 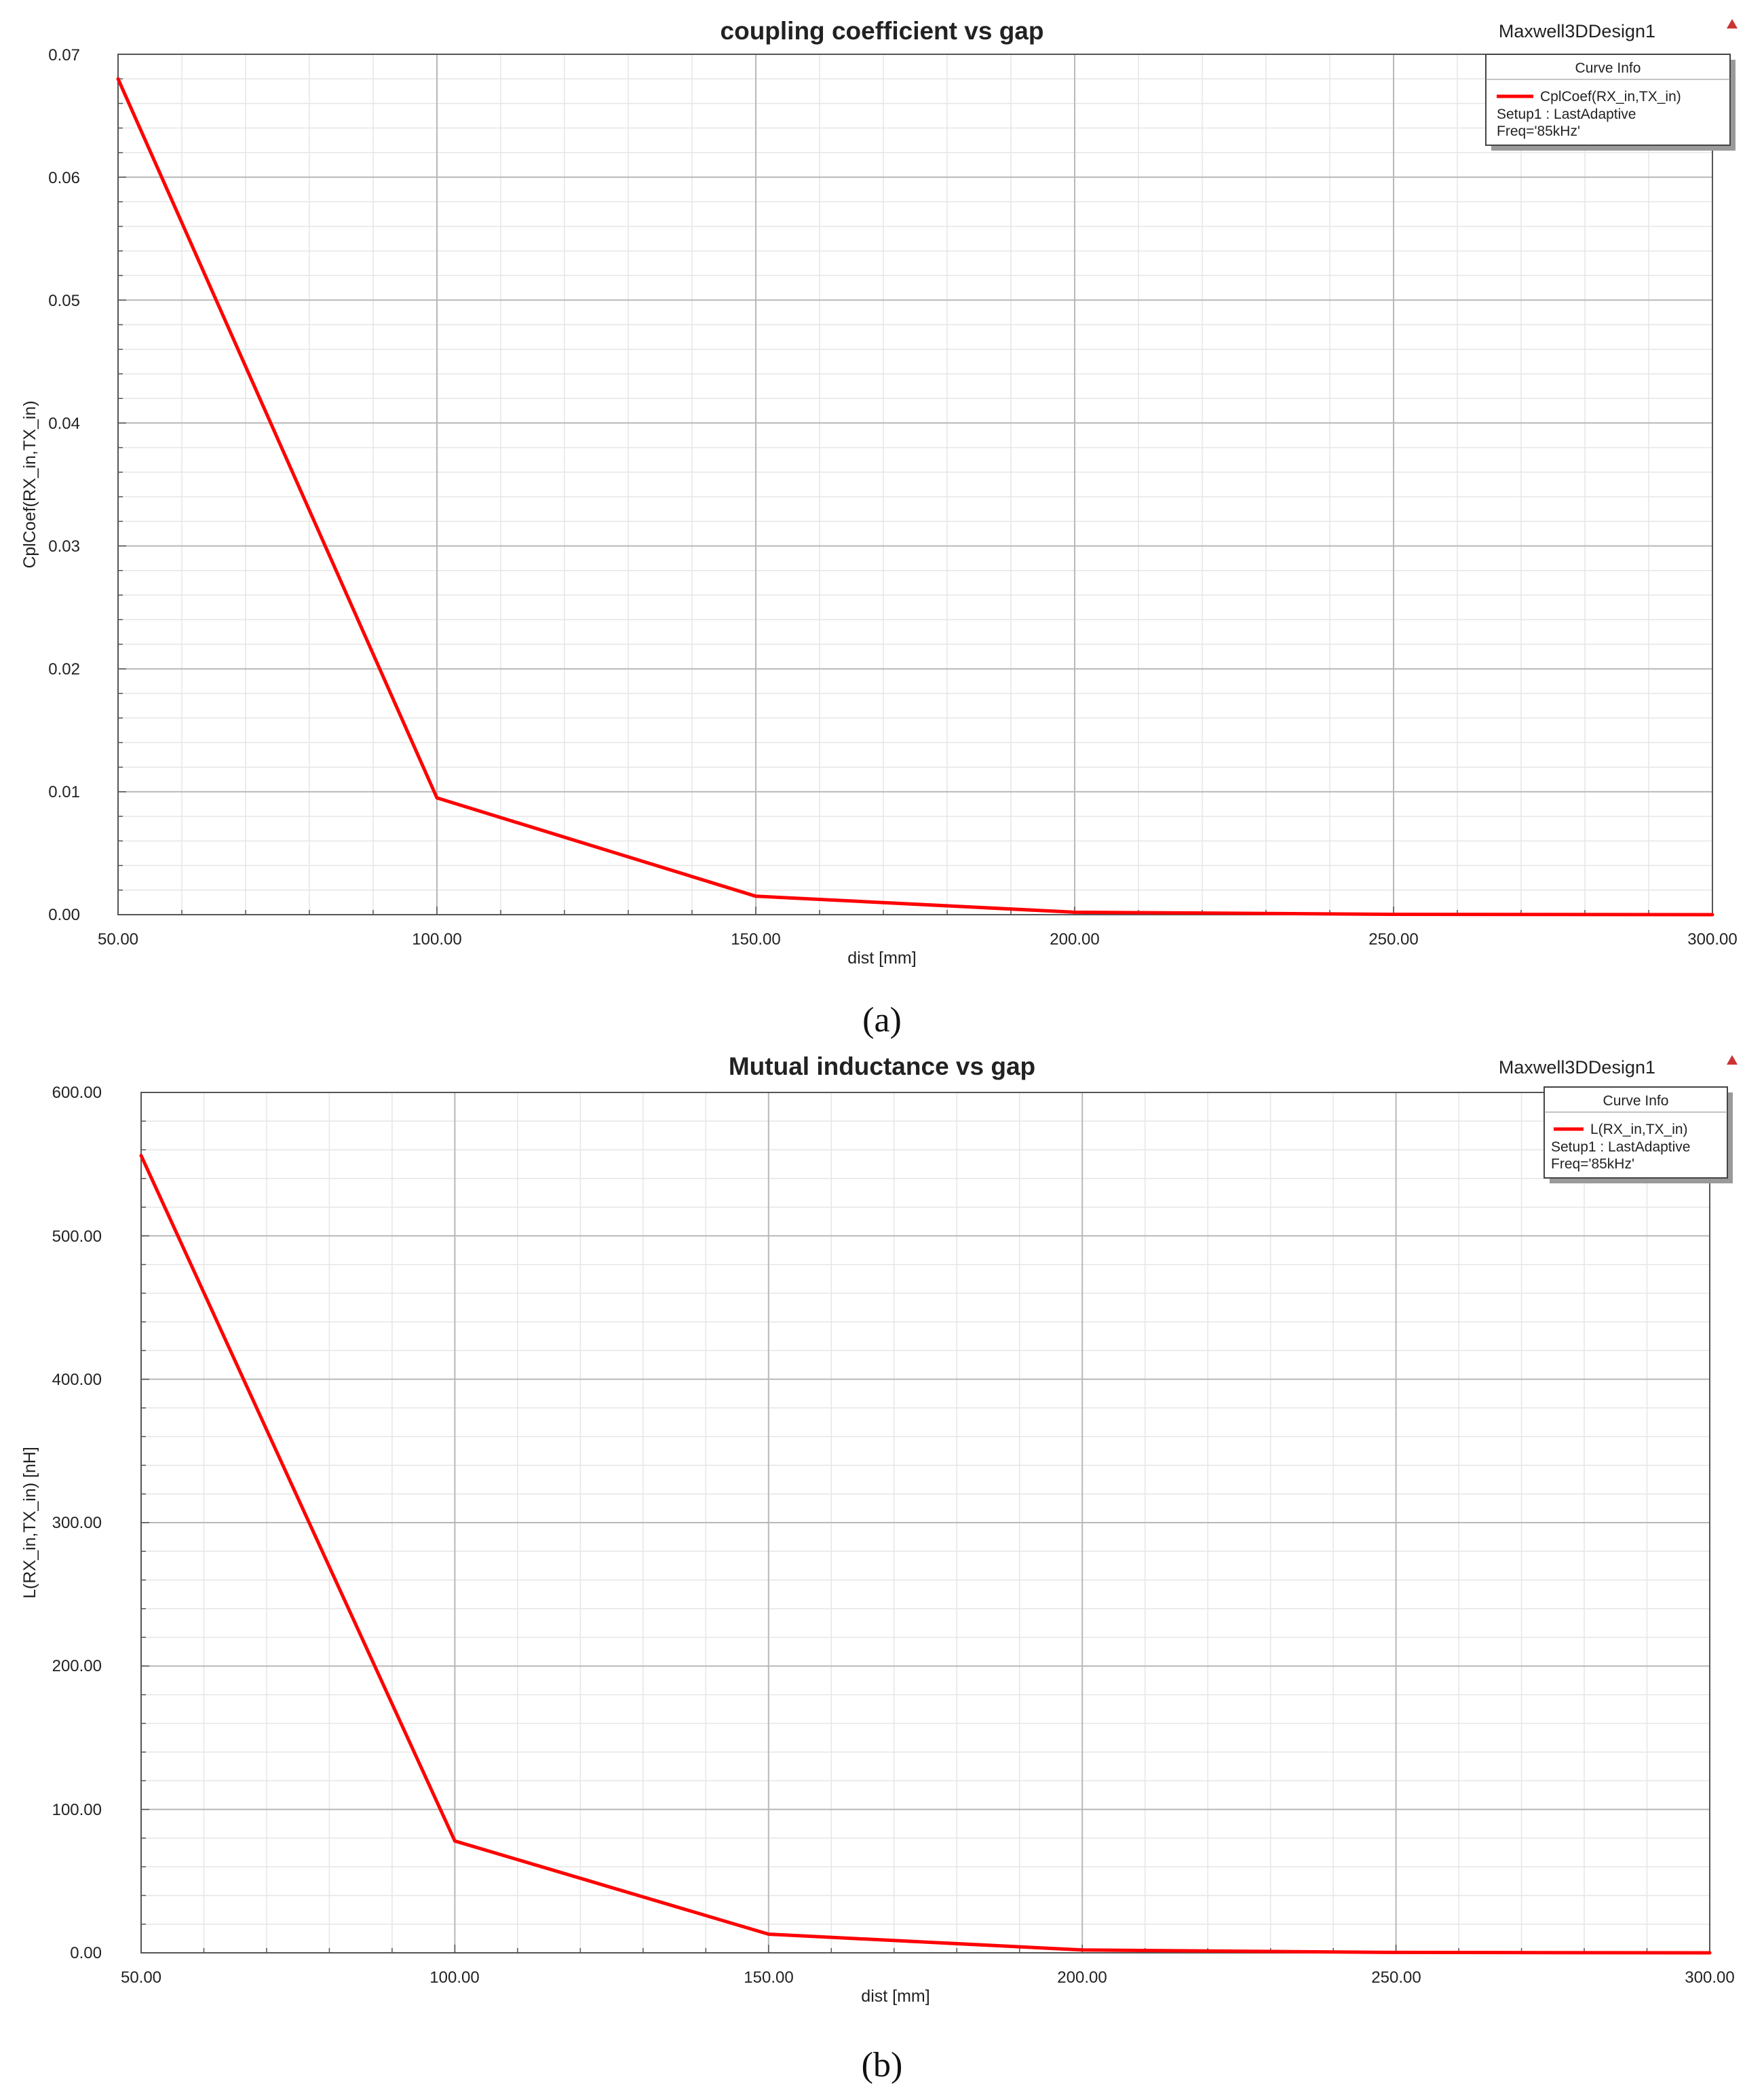 What do you see at coordinates (1639, 1129) in the screenshot?
I see `legend-entry-name: L(RX_in,TX_in)` at bounding box center [1639, 1129].